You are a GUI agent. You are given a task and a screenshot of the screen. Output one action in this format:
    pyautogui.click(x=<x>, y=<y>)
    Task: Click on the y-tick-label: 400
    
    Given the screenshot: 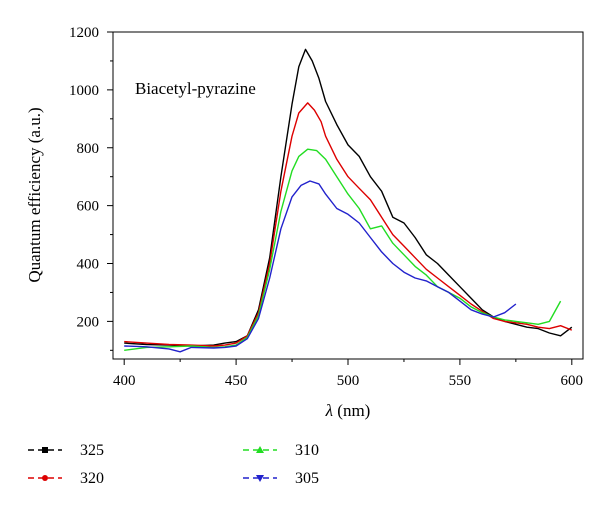 What is the action you would take?
    pyautogui.click(x=88, y=265)
    